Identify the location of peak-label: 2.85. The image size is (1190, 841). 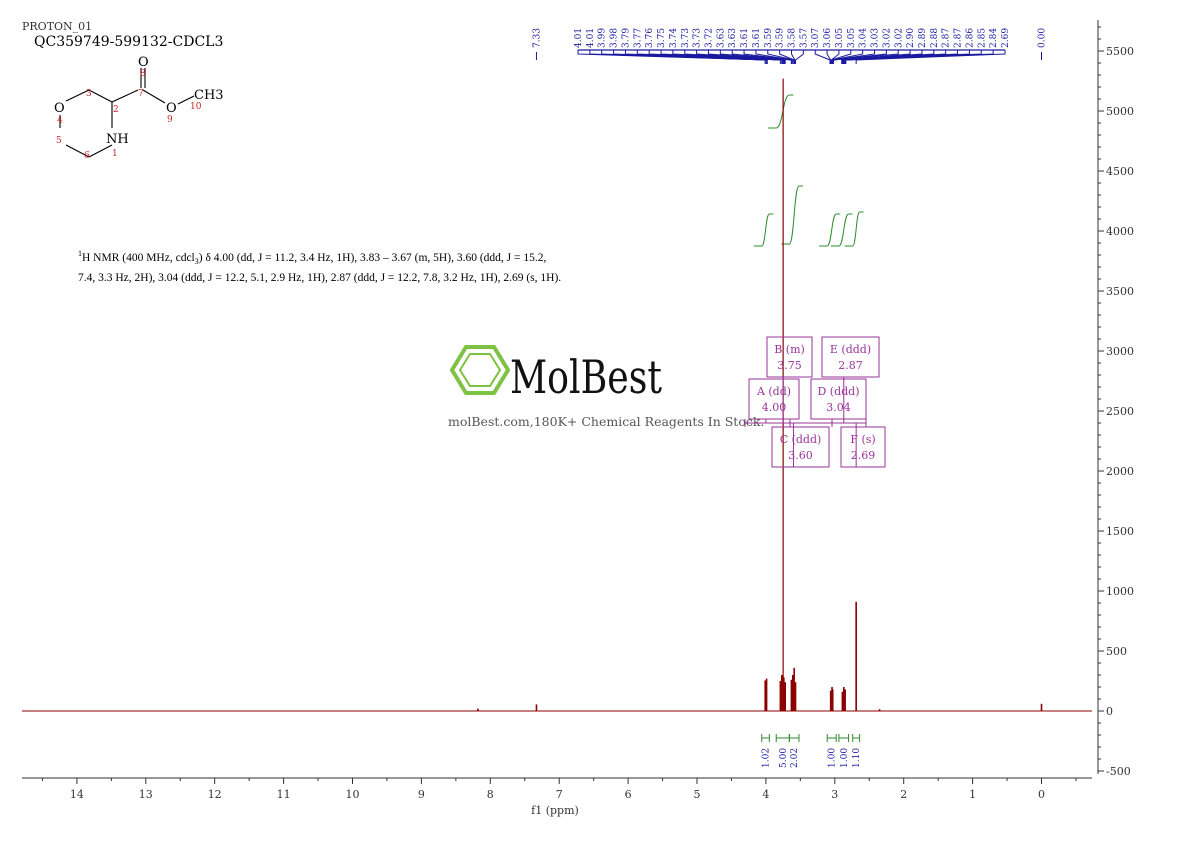
(982, 38).